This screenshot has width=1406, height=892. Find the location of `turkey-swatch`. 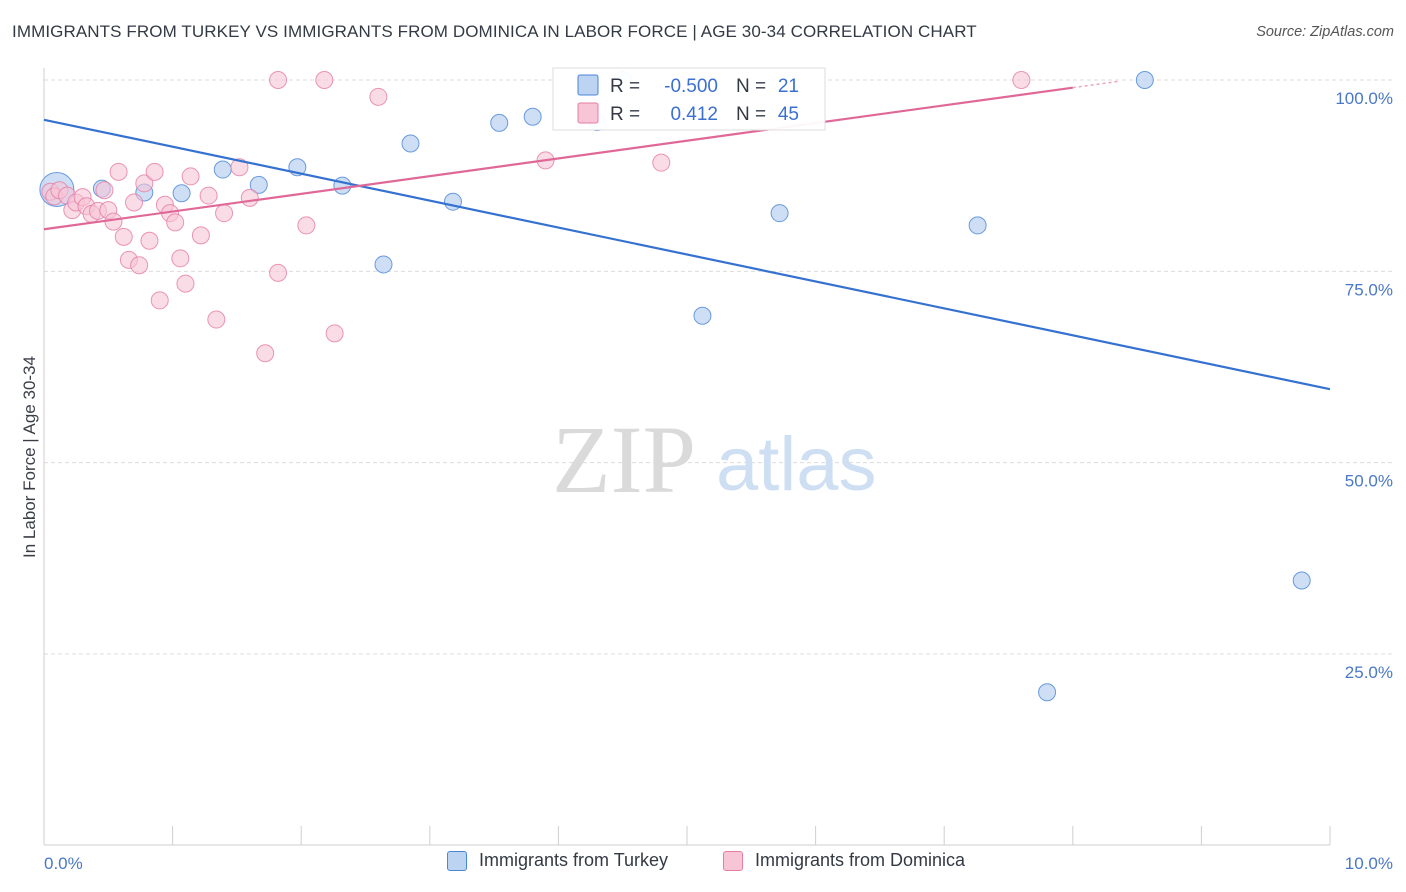

turkey-swatch is located at coordinates (588, 85).